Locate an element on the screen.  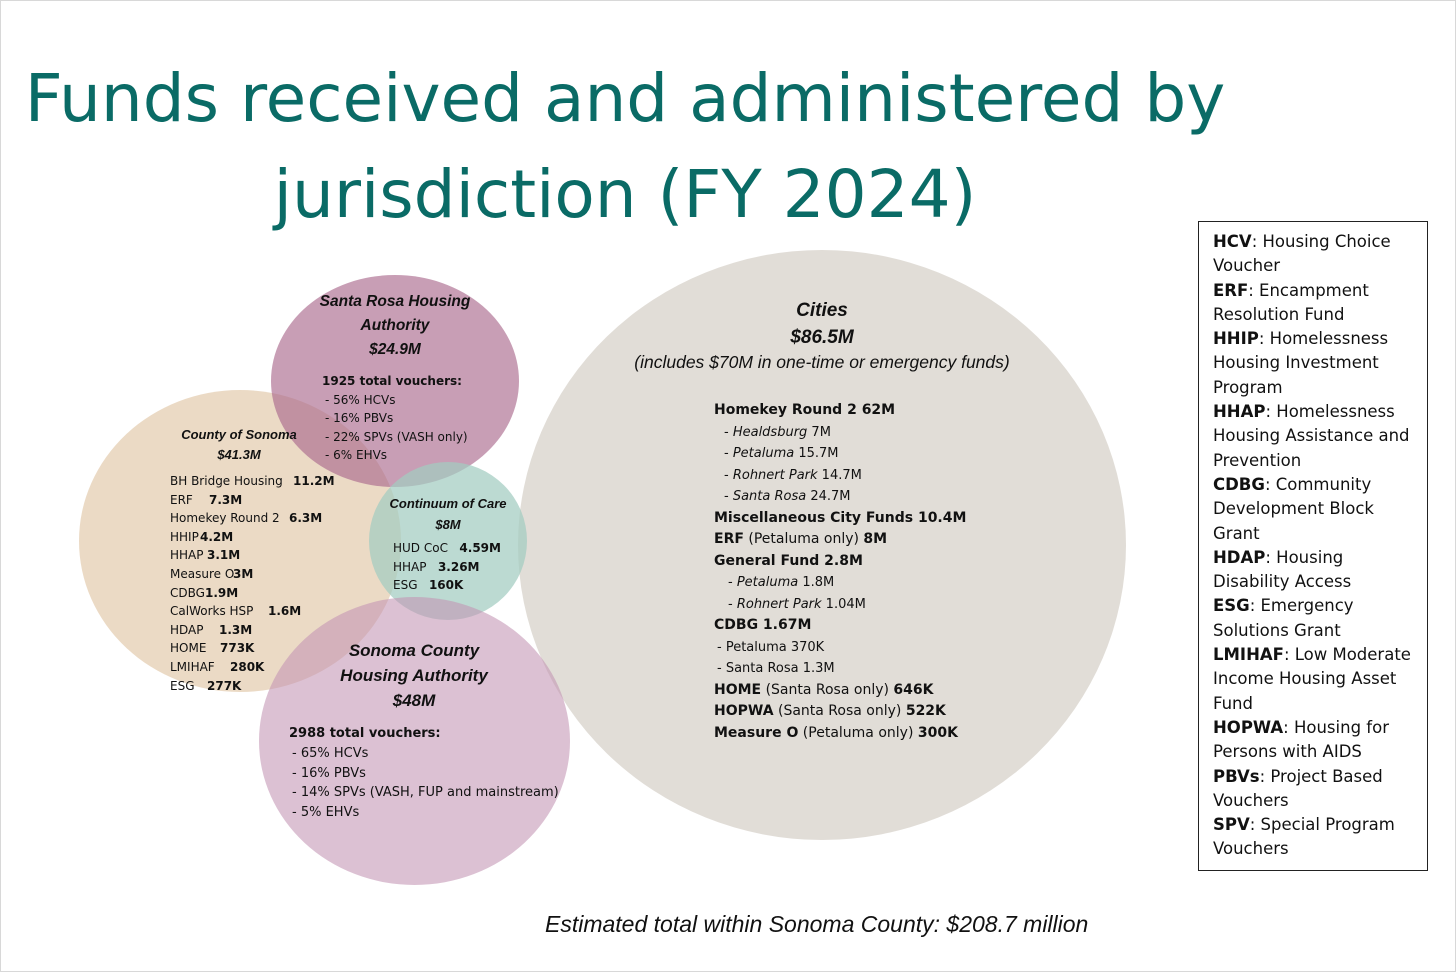
list-item: HHAP 3.26M is located at coordinates (447, 567).